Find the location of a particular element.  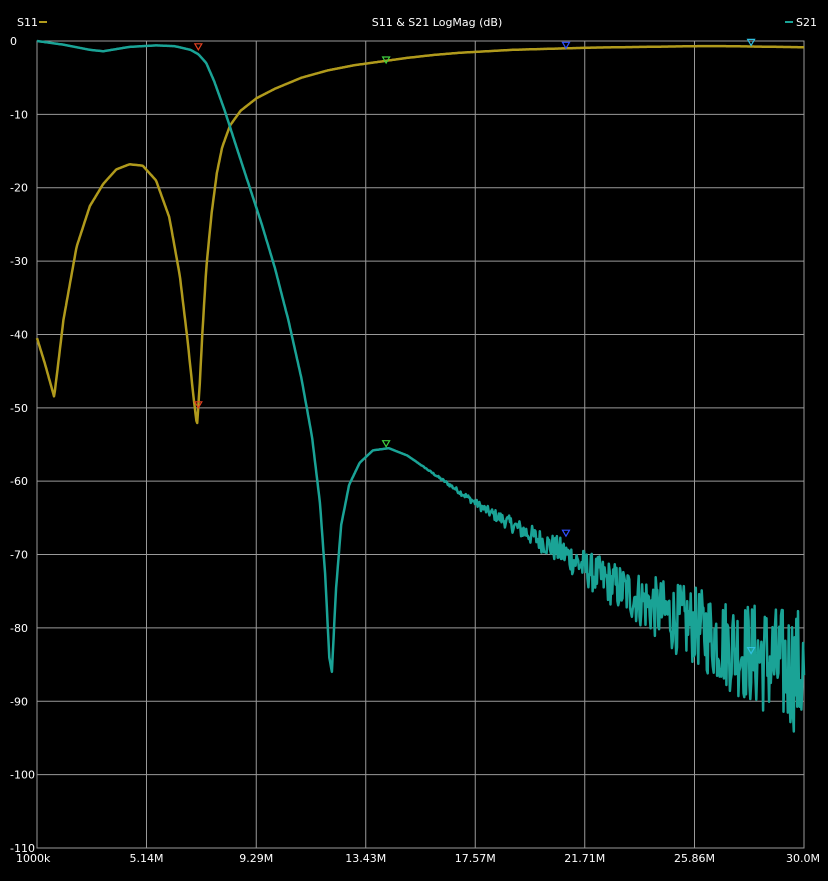

y-axis-labels: 0 -10 -20 -30 -40 -50 -60 -70 -80 -90 -100 -110 is located at coordinates (22, 445).